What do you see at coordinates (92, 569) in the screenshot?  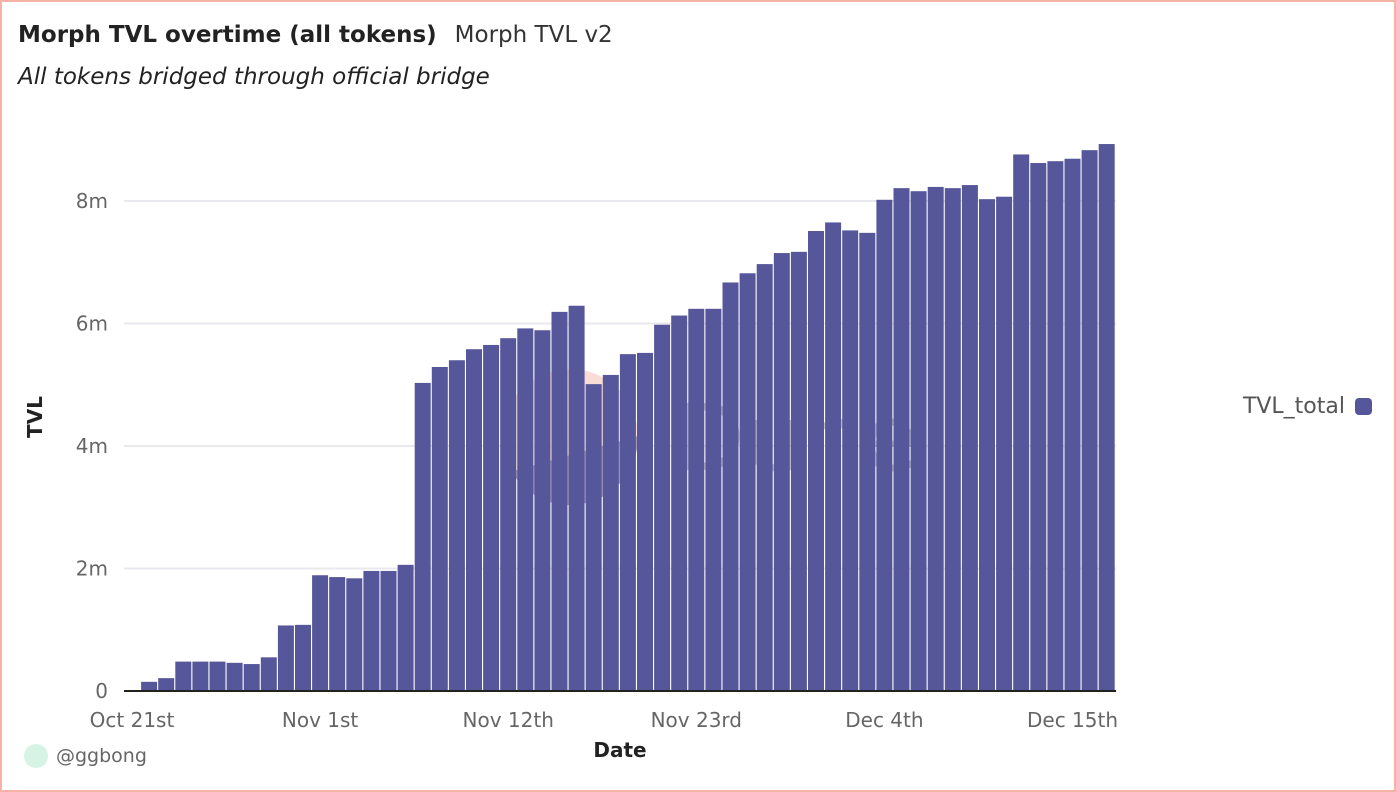 I see `y-tick-label: 2m` at bounding box center [92, 569].